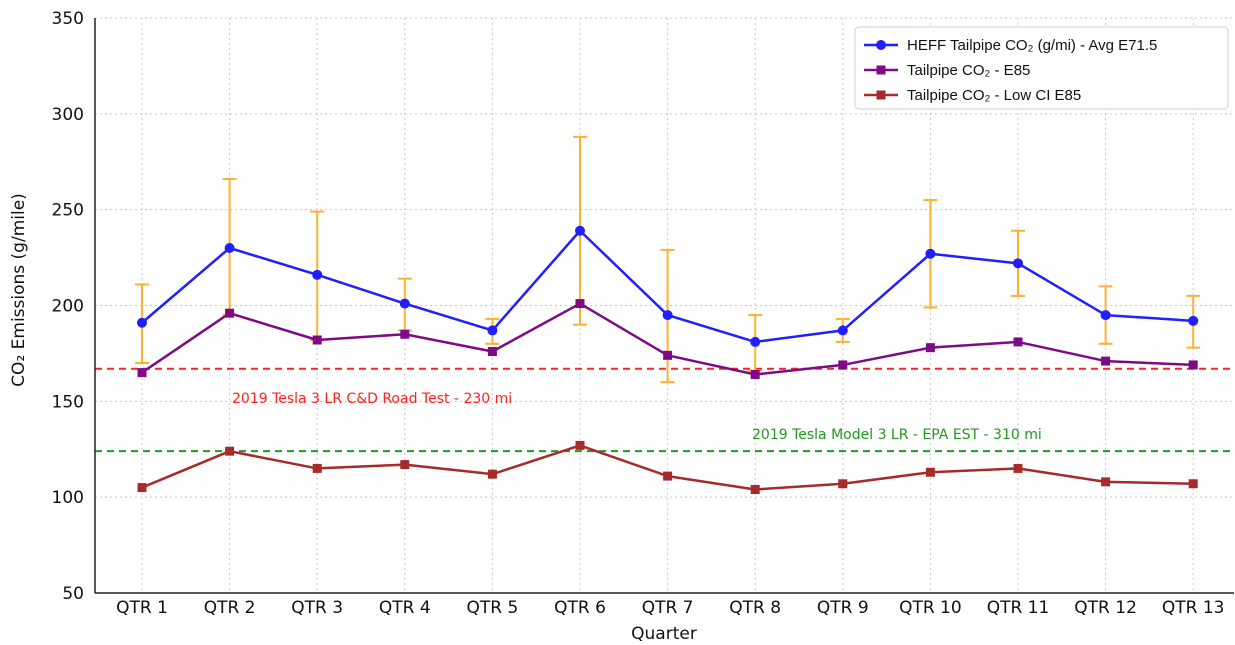 The image size is (1235, 645). I want to click on x-tick-label: QTR 11, so click(1018, 608).